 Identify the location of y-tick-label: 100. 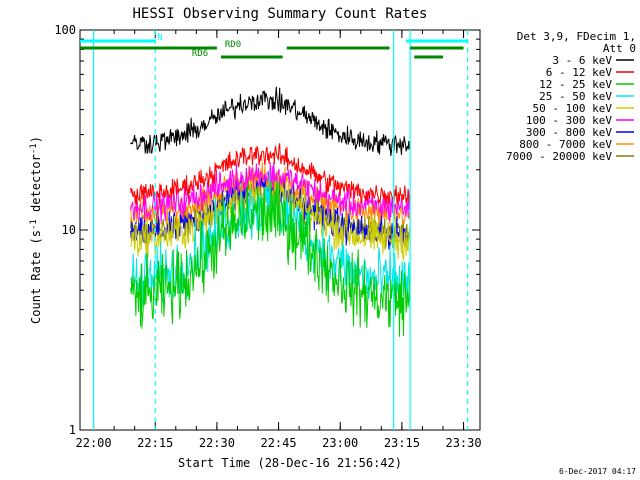
(65, 30).